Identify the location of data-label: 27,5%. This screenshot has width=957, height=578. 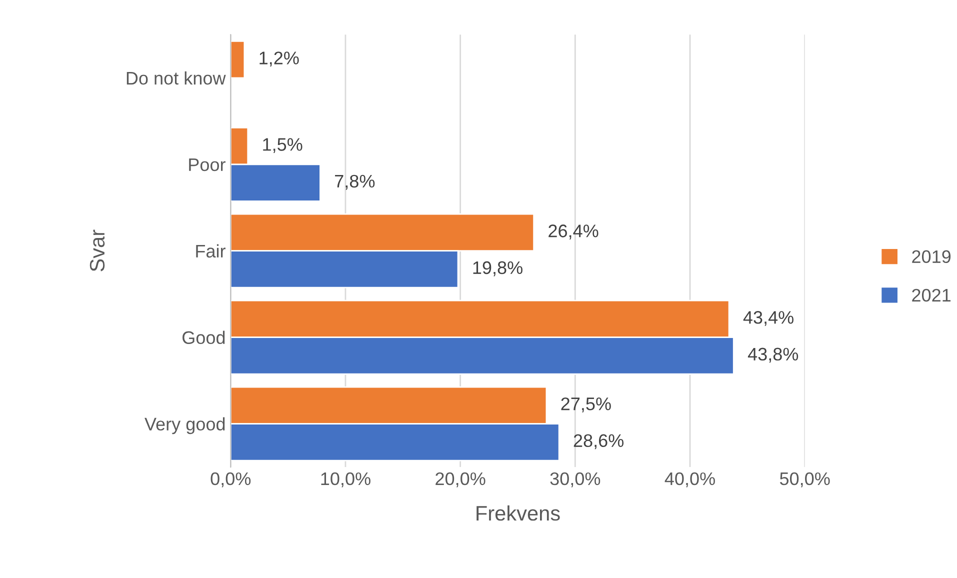
(586, 404).